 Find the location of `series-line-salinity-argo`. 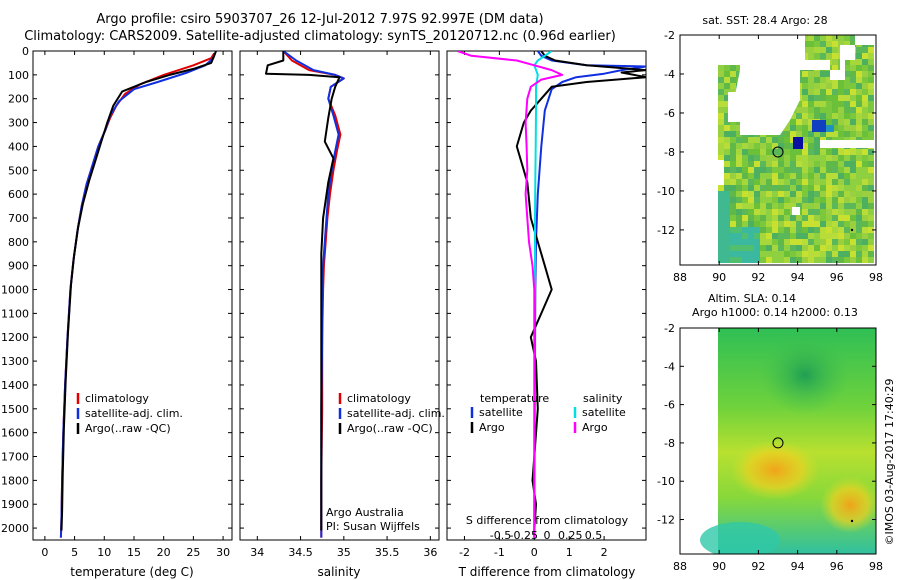

series-line-salinity-argo is located at coordinates (510, 294).